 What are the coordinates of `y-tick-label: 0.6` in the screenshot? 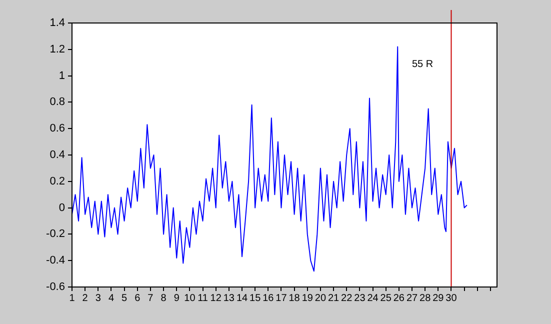 It's located at (57, 128).